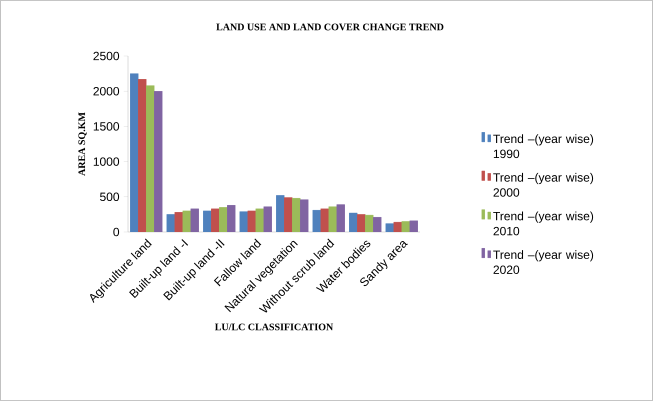 This screenshot has height=401, width=653. Describe the element at coordinates (82, 144) in the screenshot. I see `y-axis-title: AREA SQ.KM` at that location.